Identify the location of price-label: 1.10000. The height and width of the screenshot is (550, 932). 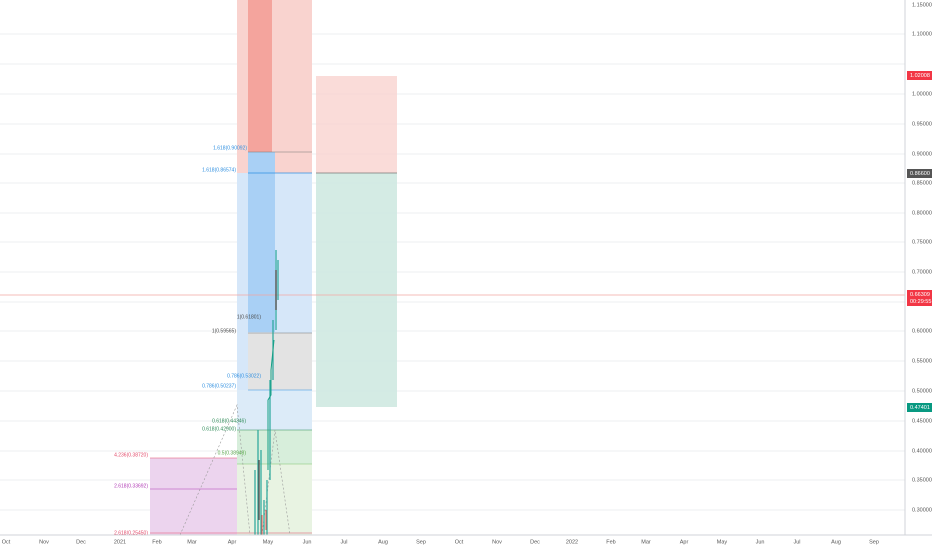
(922, 34).